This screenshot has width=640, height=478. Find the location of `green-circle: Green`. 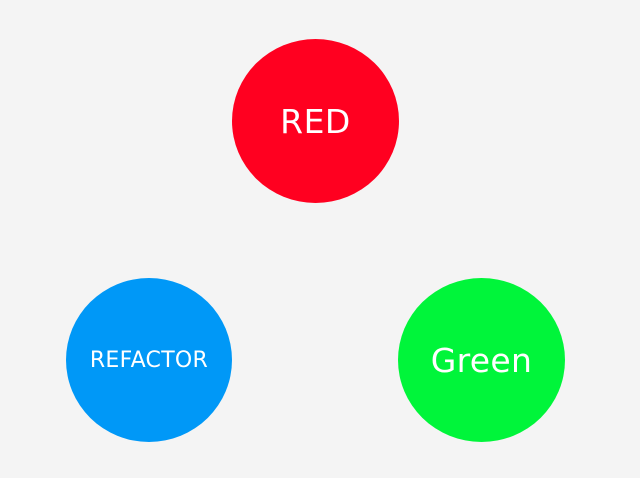

green-circle: Green is located at coordinates (481, 360).